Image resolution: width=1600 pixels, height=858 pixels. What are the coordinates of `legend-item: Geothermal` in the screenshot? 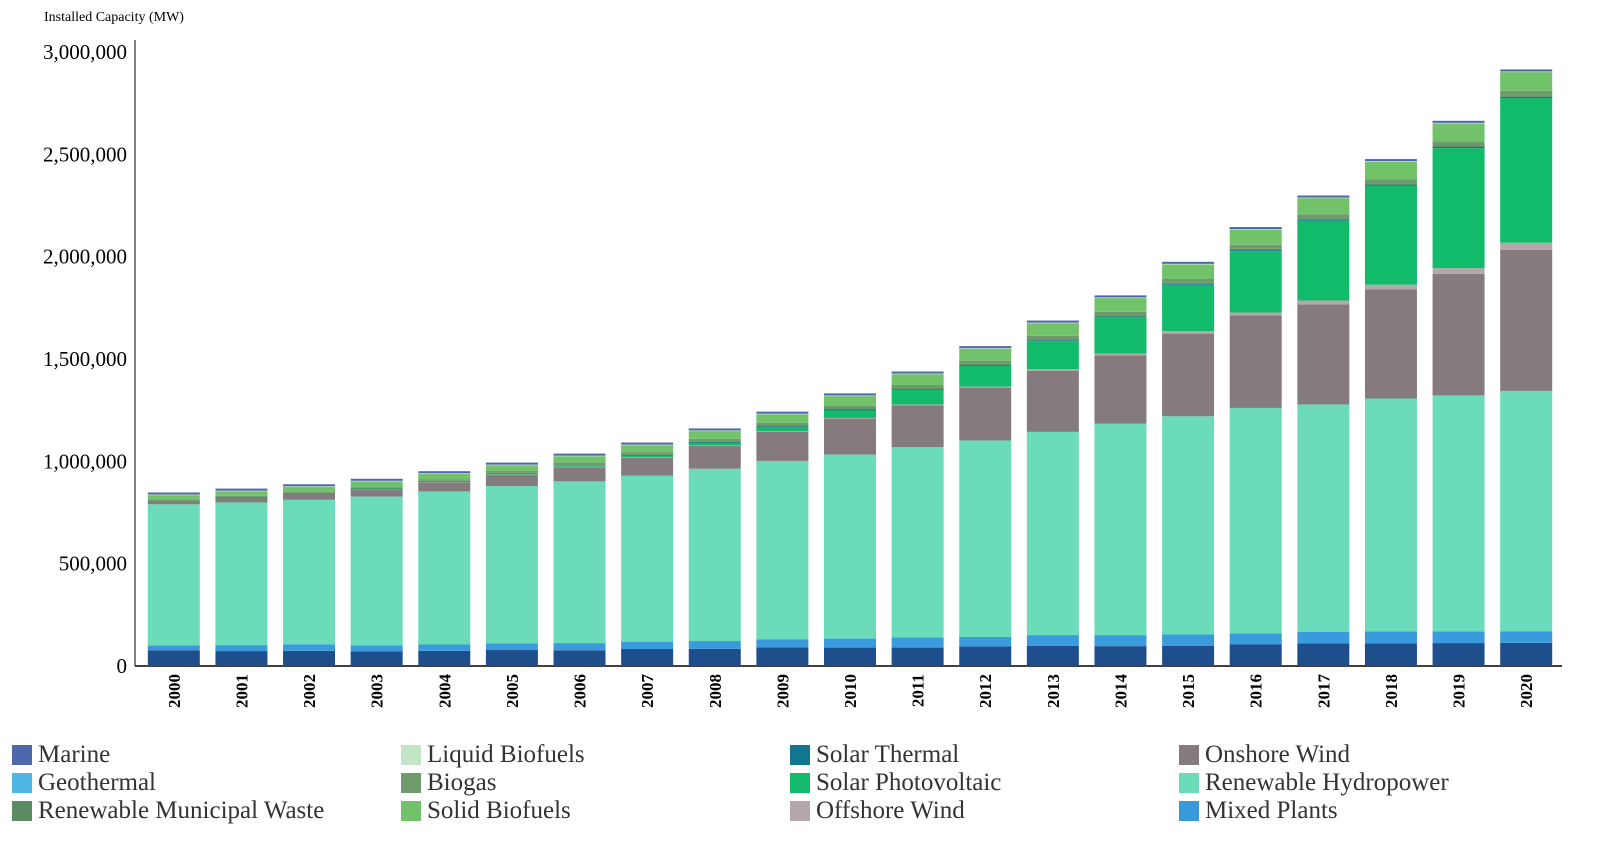 It's located at (84, 783).